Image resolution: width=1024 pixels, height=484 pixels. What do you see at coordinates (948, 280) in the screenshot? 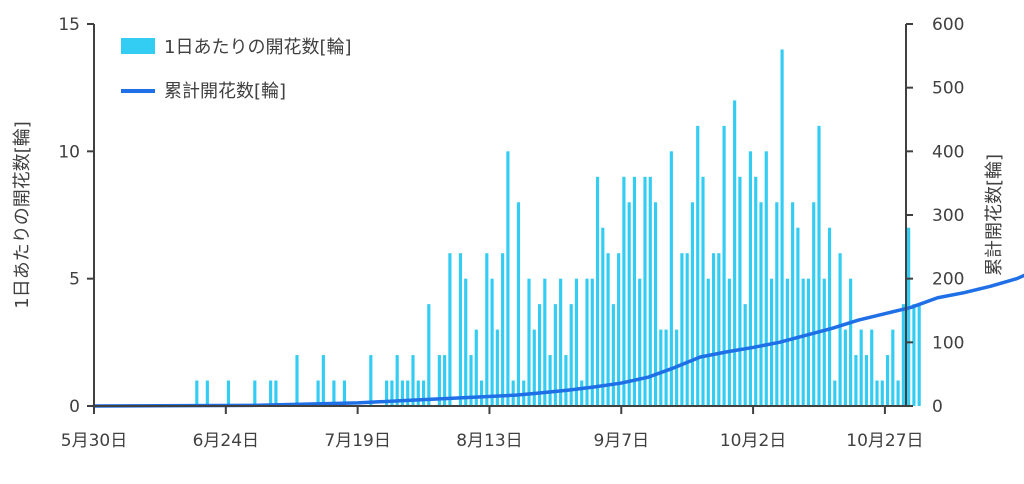
I see `right-y-tick-label: 200` at bounding box center [948, 280].